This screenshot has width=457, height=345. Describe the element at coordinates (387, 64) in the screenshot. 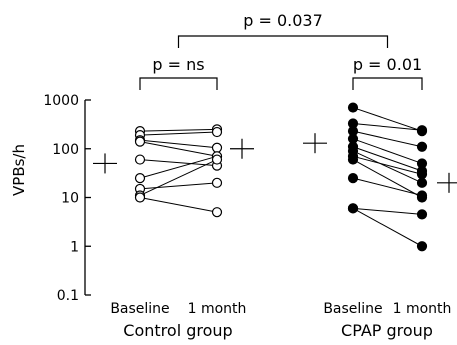

I see `within-group-p-value: p = 0.01` at that location.